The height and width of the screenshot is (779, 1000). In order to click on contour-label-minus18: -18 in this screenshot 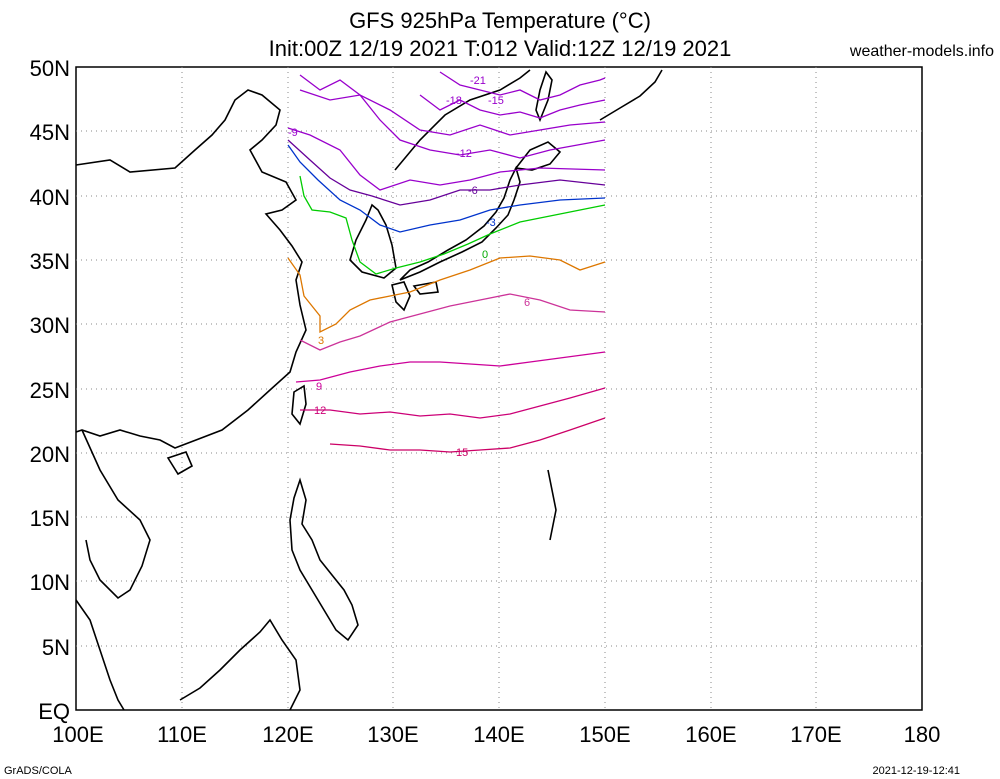, I will do `click(454, 101)`.